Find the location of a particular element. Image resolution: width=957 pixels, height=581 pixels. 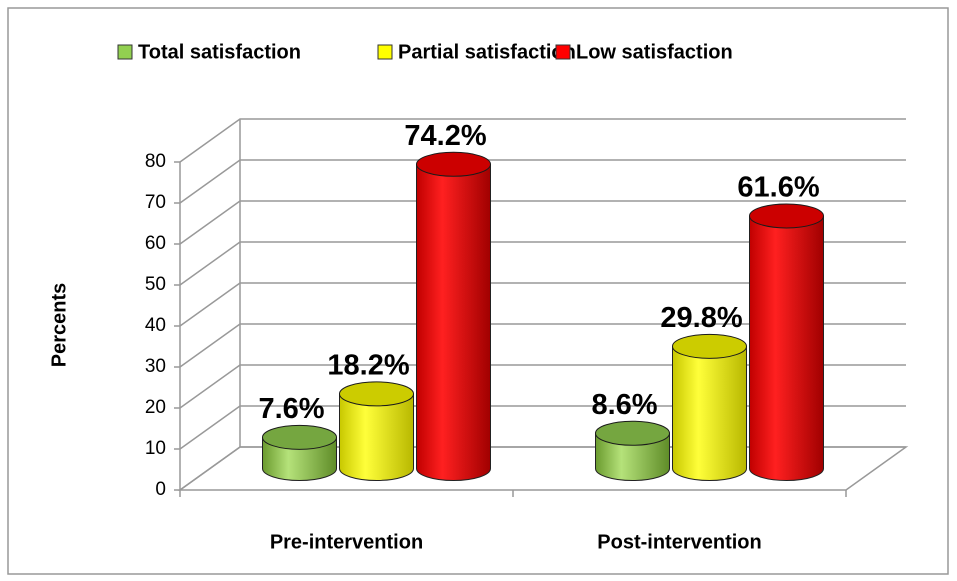

y-tick-label: 40 is located at coordinates (155, 325).